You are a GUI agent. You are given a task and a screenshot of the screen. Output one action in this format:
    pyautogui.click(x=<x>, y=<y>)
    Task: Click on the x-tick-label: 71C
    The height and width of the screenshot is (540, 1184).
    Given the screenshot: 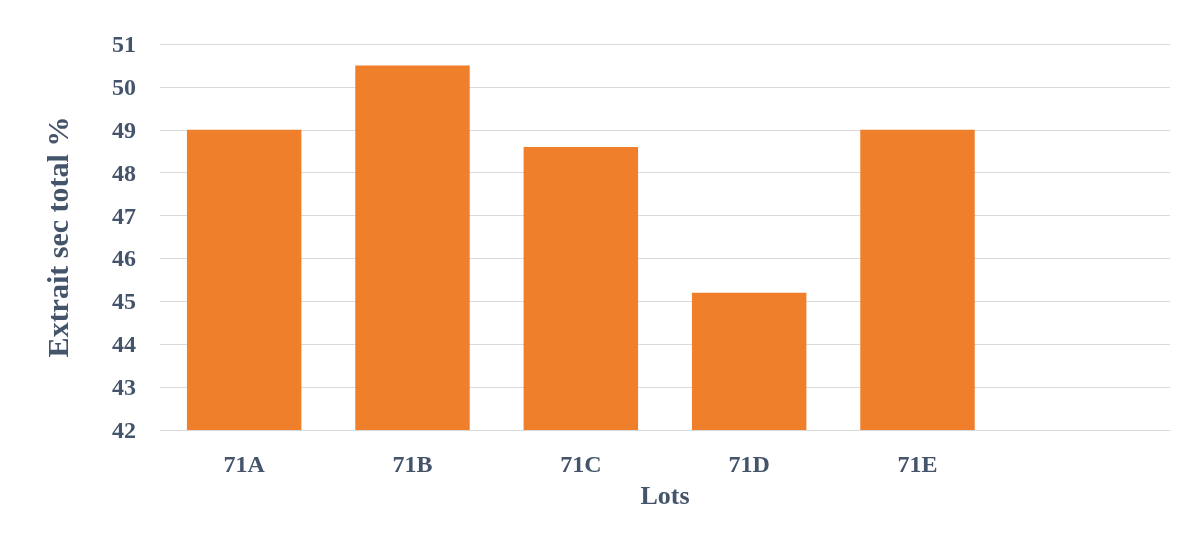 What is the action you would take?
    pyautogui.click(x=581, y=464)
    